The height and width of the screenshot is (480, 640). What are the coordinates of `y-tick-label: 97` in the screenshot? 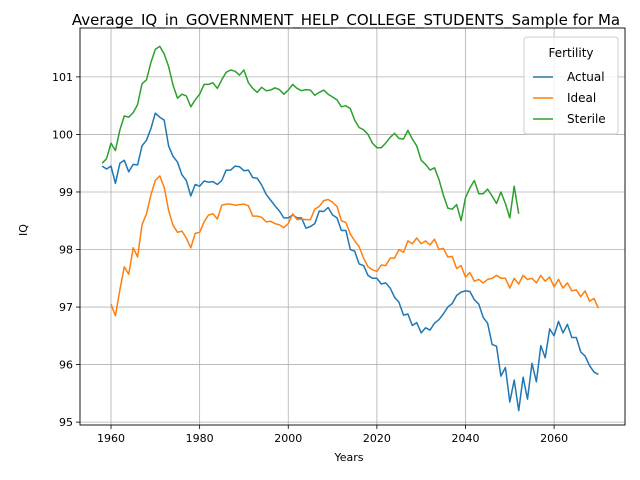 It's located at (66, 307).